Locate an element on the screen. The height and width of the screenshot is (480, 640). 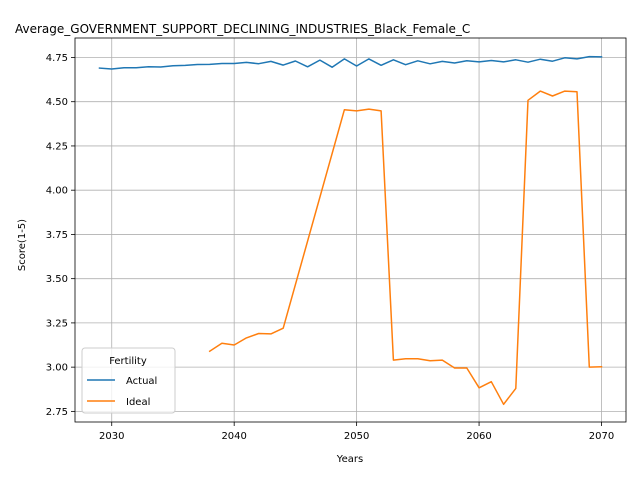
y-tick-label: 3.75 is located at coordinates (57, 235).